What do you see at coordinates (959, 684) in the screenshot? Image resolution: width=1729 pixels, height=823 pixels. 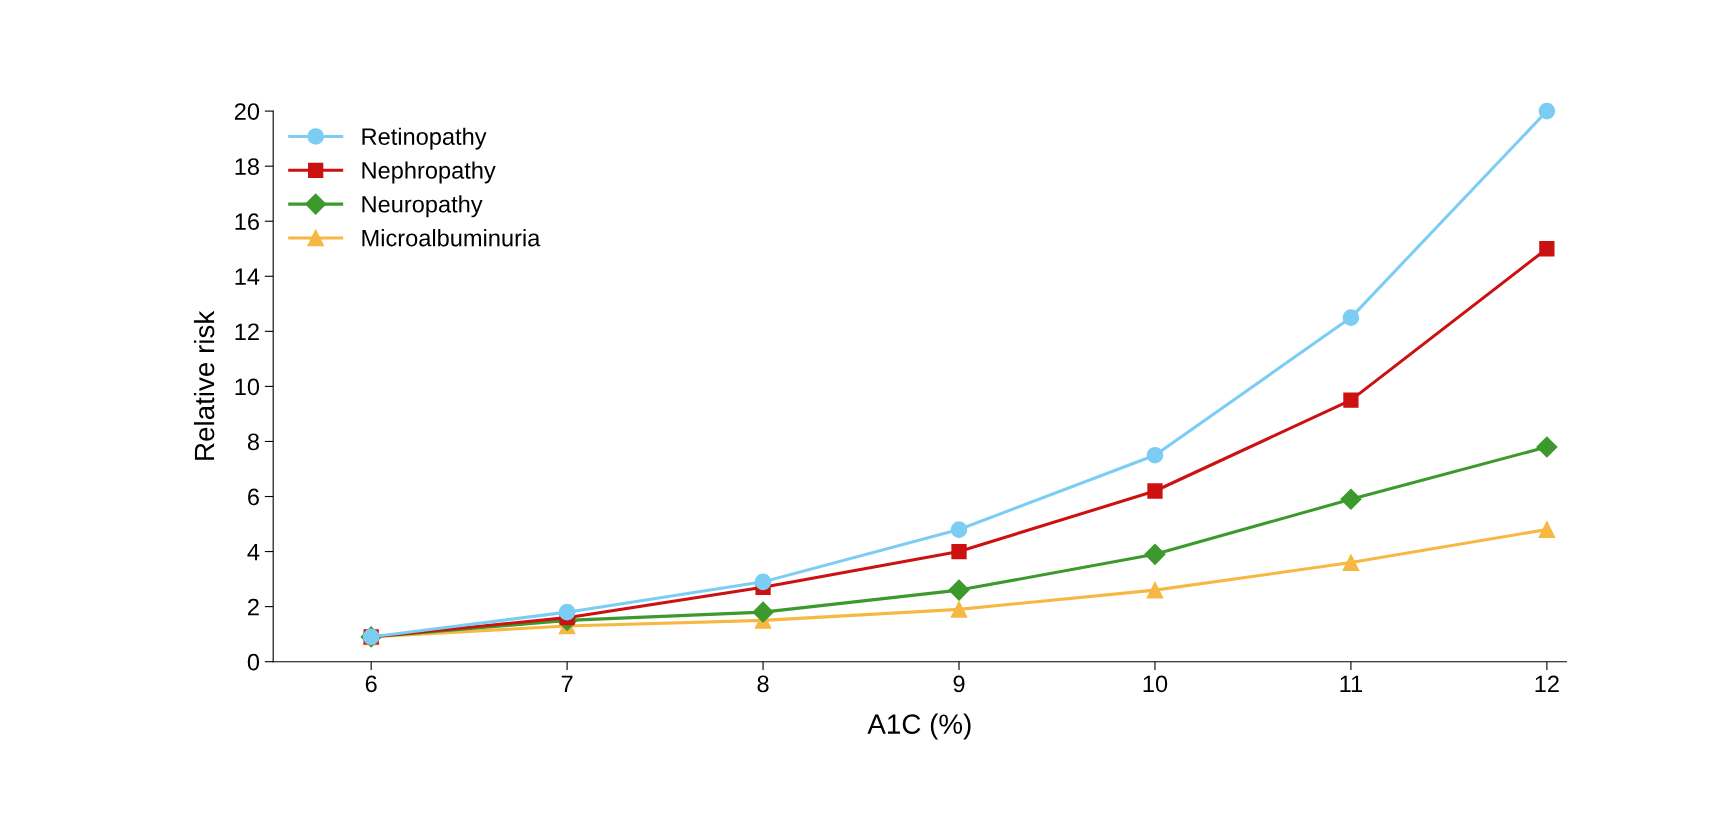 I see `x-tick-label: 9` at bounding box center [959, 684].